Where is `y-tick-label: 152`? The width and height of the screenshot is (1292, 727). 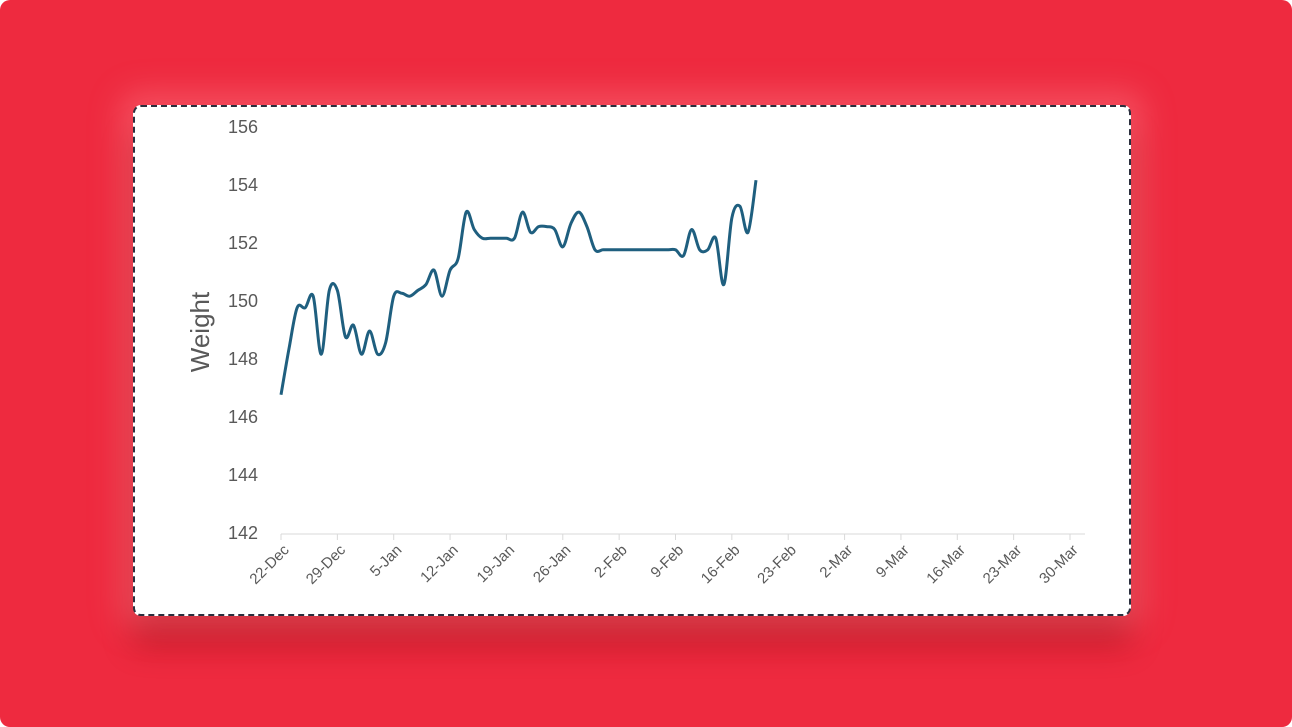
y-tick-label: 152 is located at coordinates (243, 243).